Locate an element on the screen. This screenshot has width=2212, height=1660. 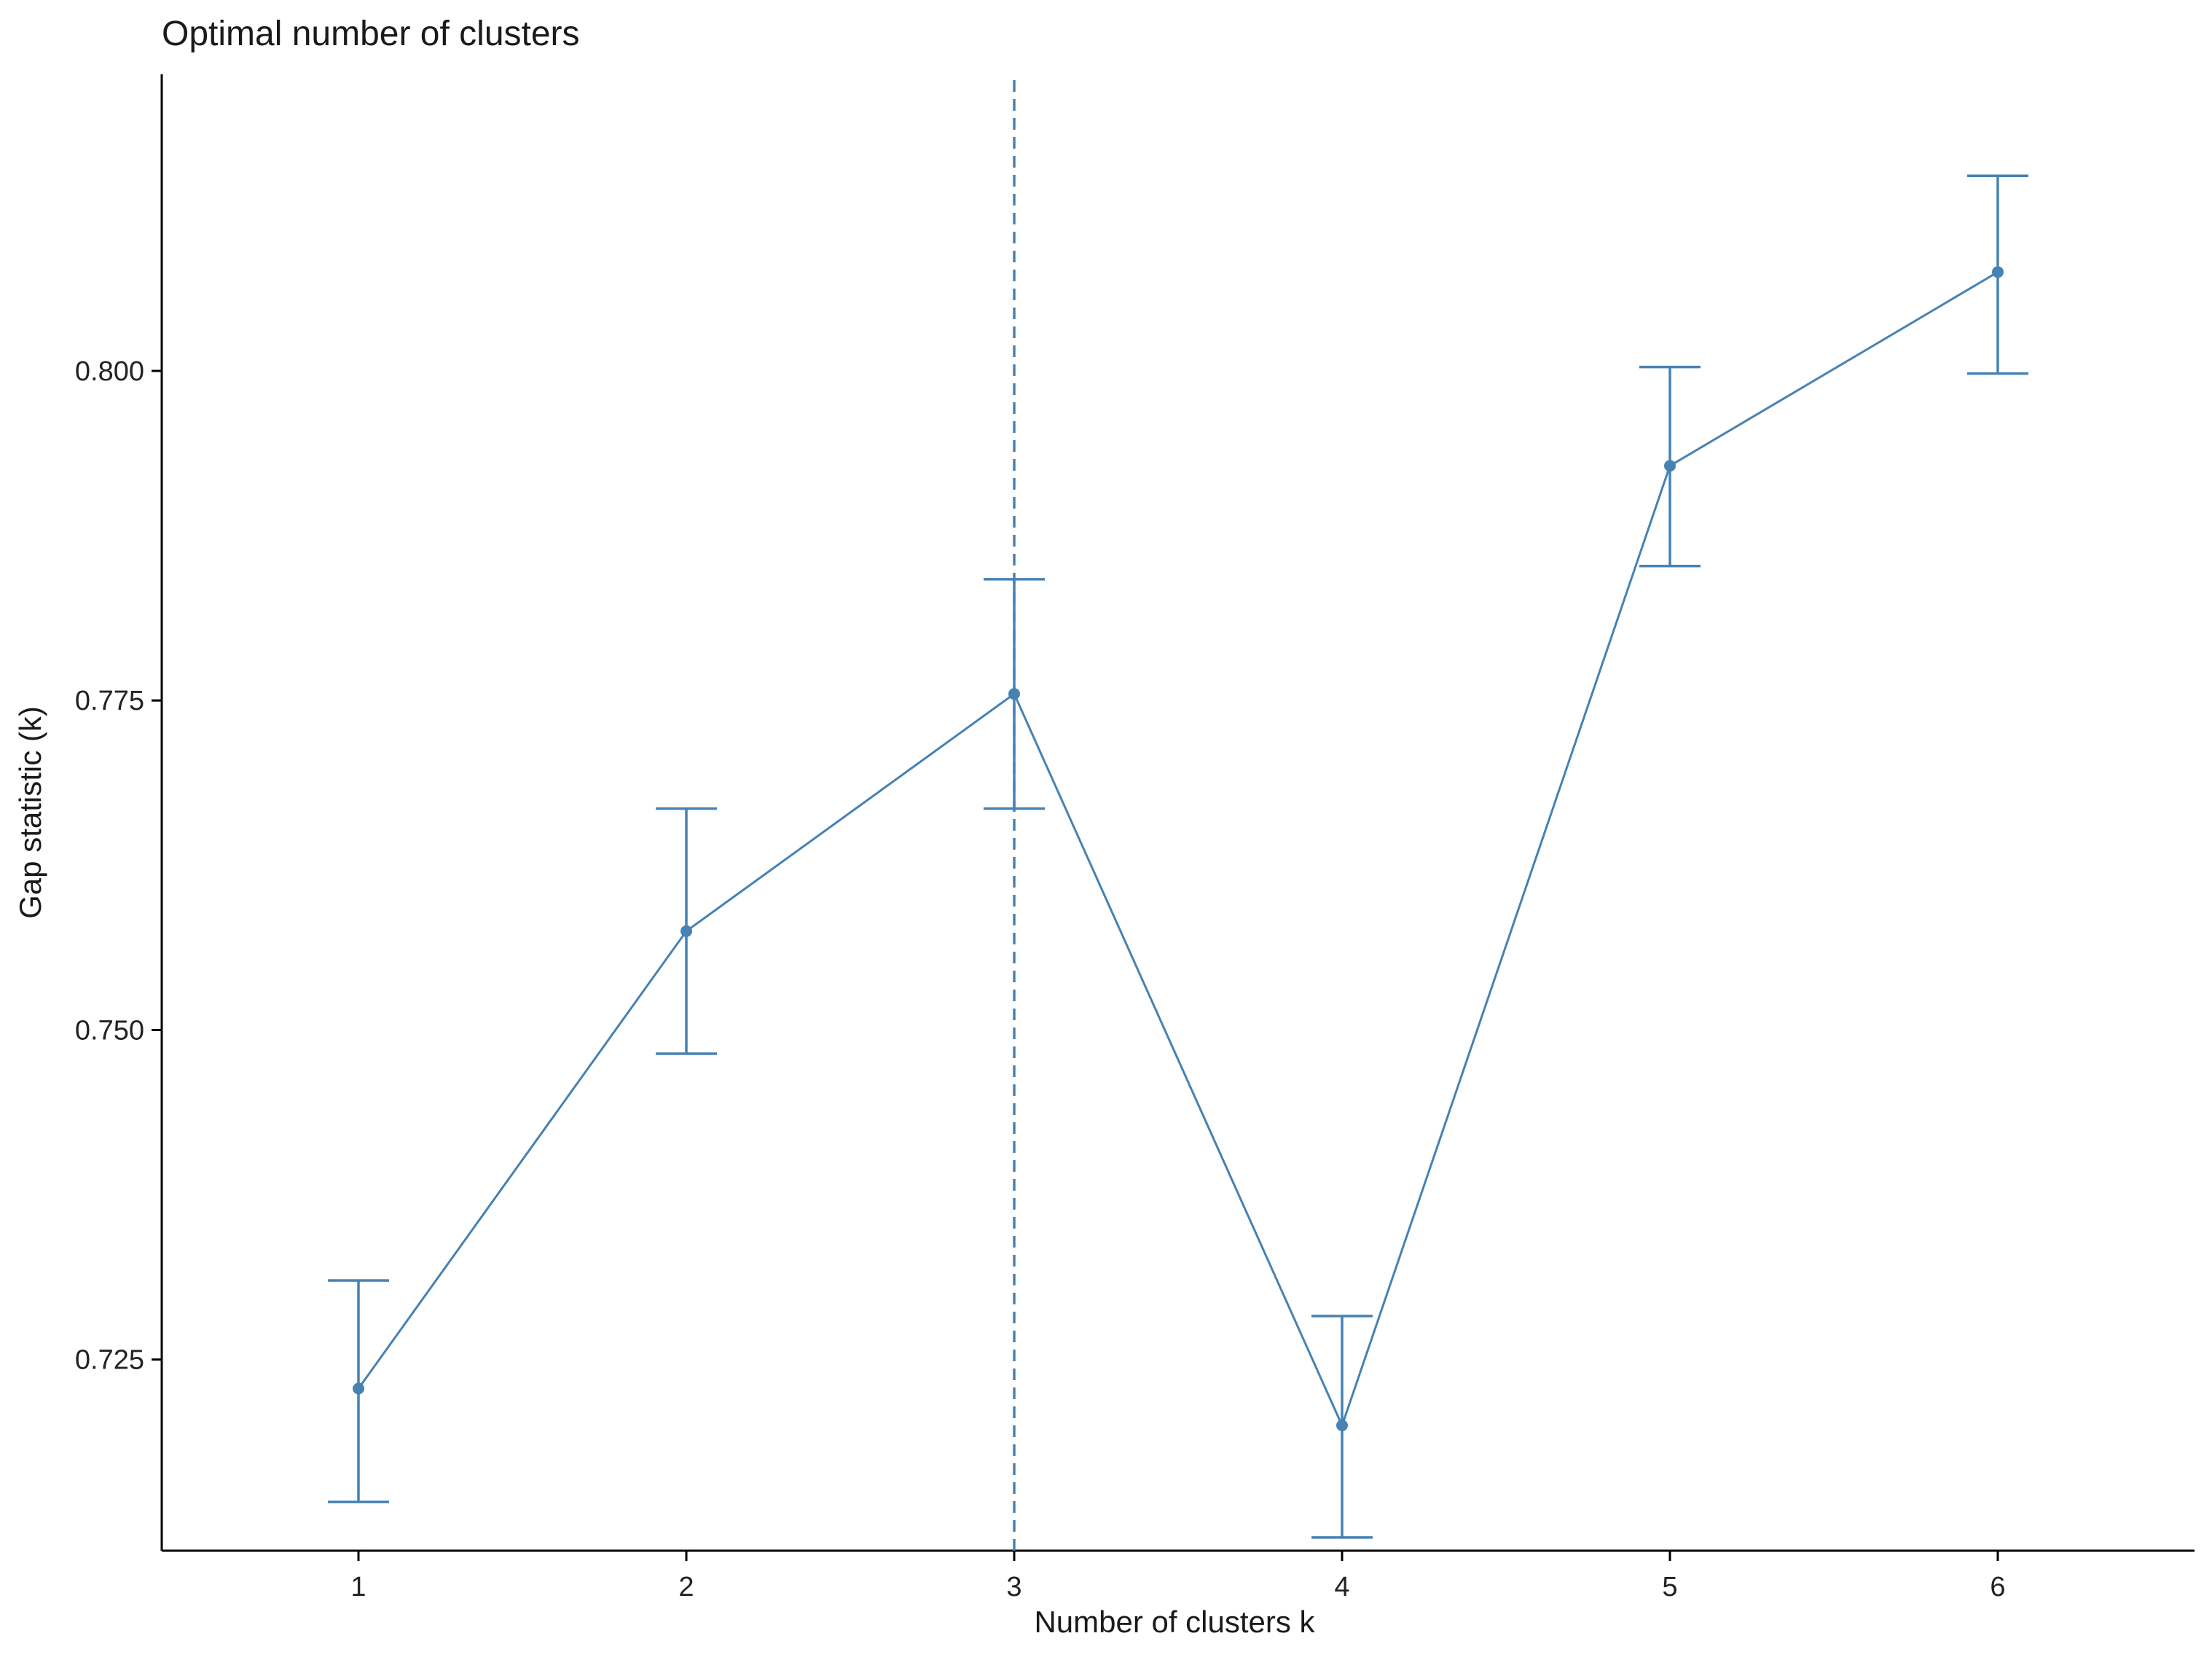
y-tick-label: 0.750 is located at coordinates (109, 1030).